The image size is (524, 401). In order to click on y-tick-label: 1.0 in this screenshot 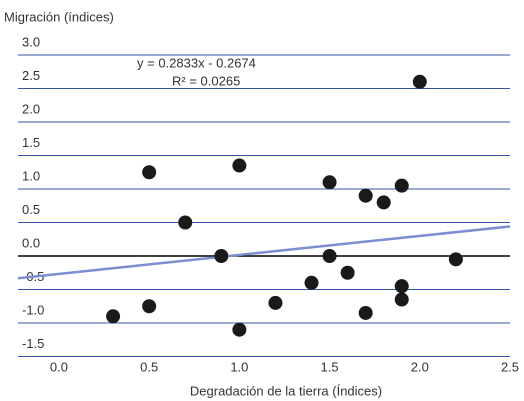, I will do `click(31, 175)`.